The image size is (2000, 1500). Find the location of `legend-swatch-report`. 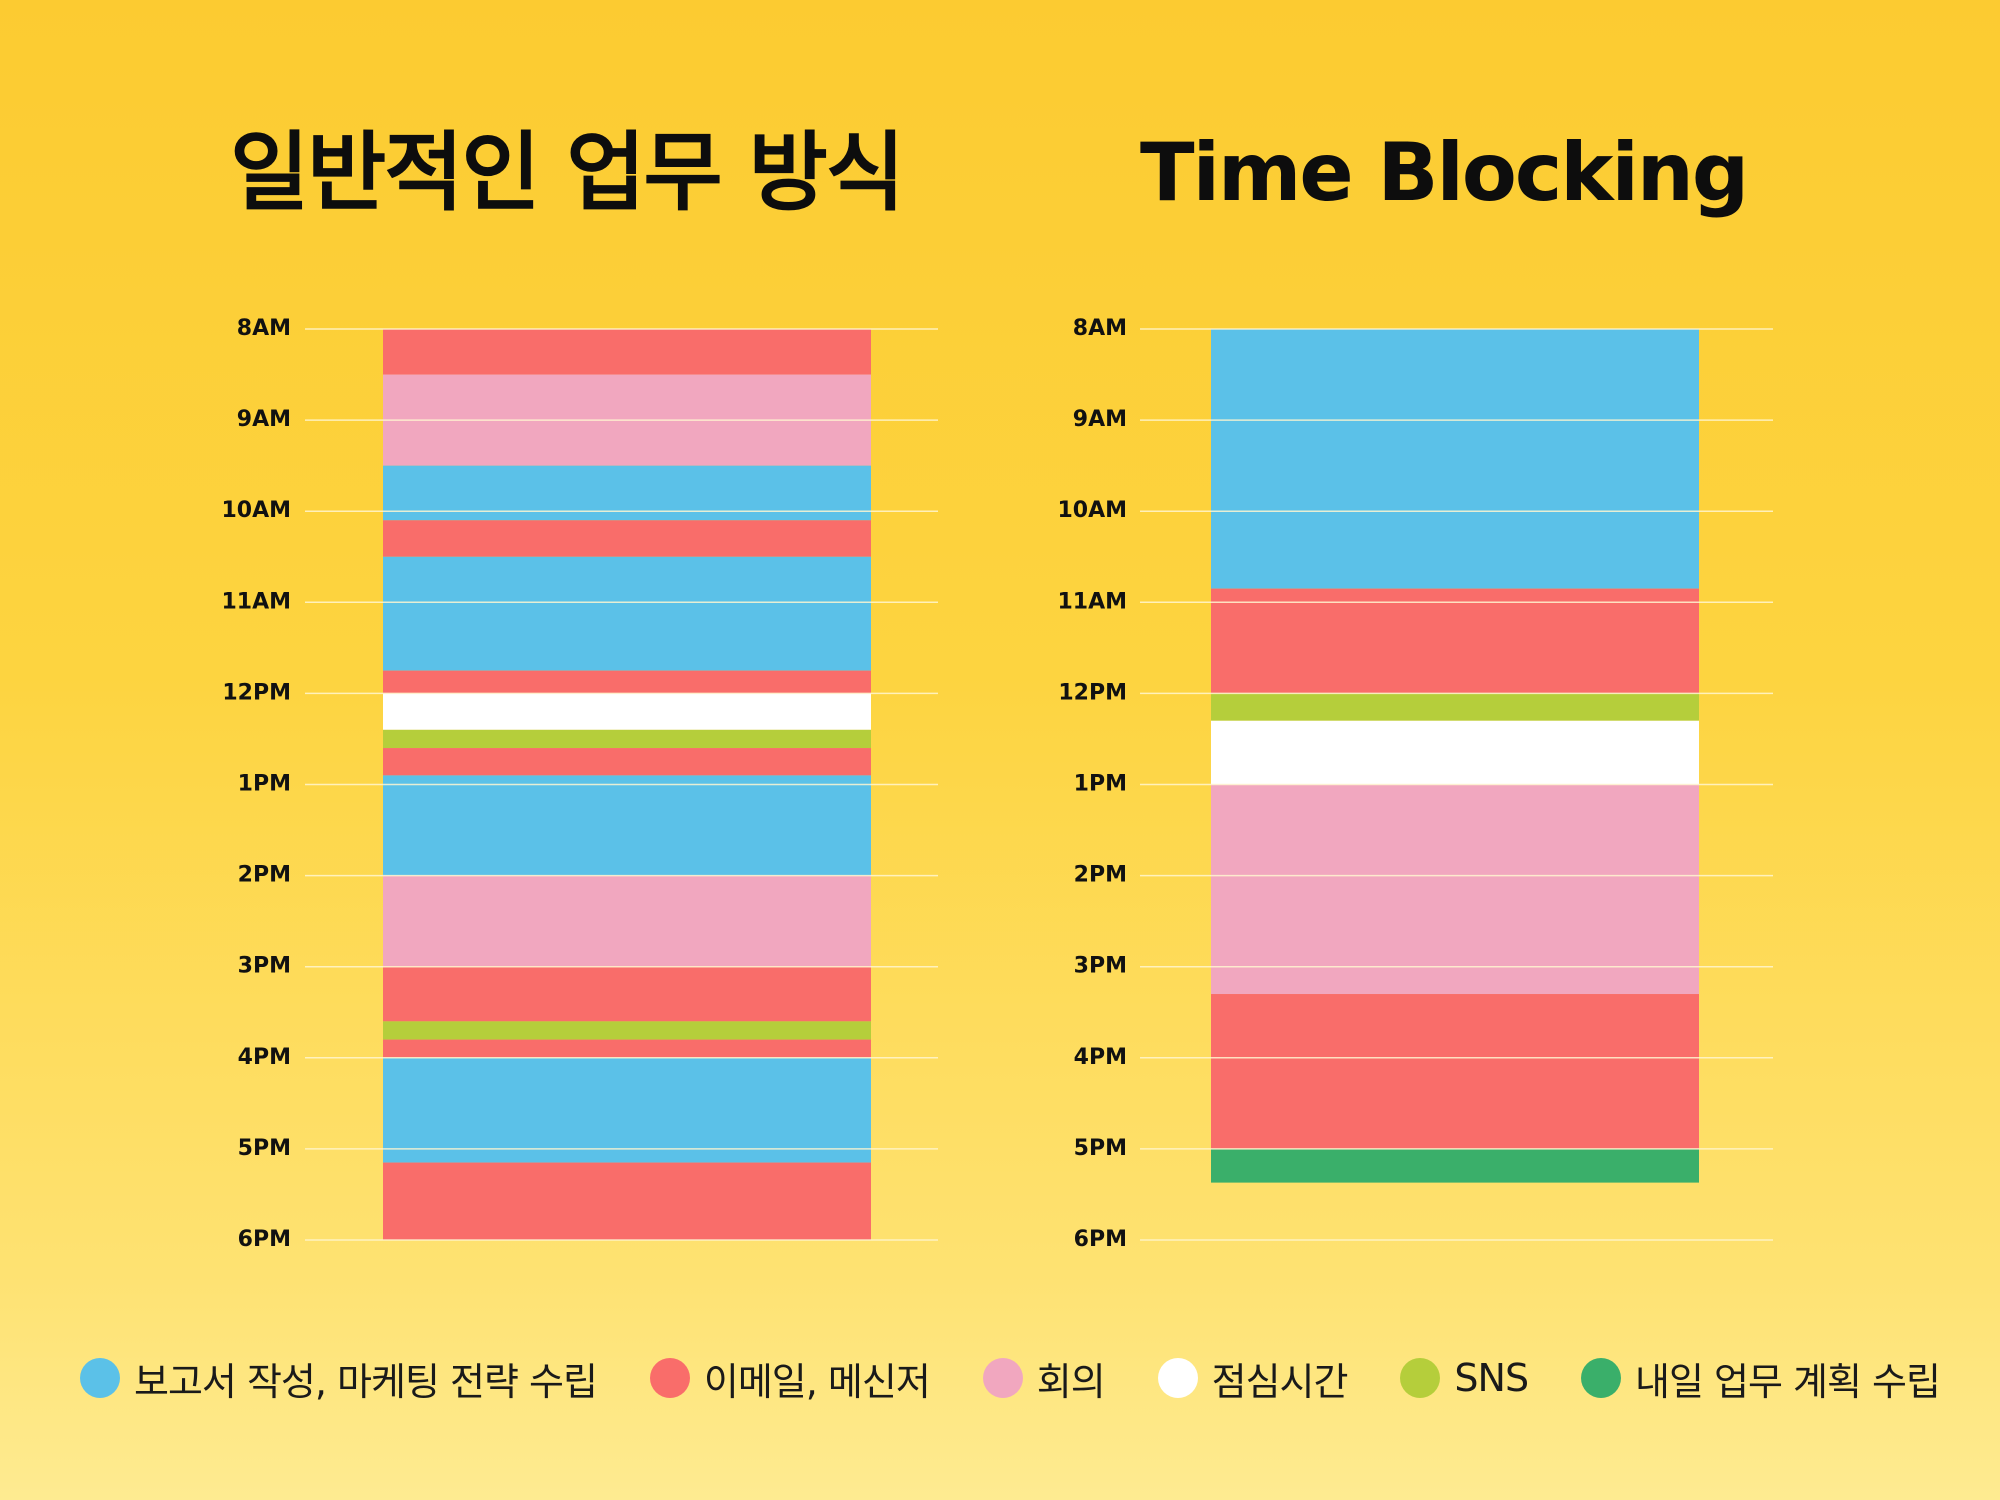

legend-swatch-report is located at coordinates (100, 1378).